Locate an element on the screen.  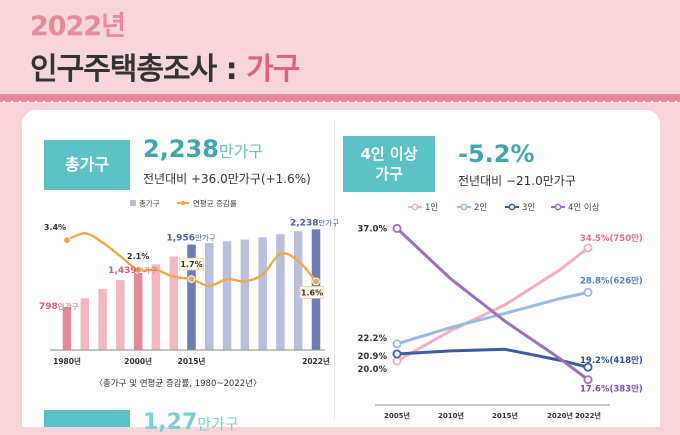
decorative-band is located at coordinates (340, 98).